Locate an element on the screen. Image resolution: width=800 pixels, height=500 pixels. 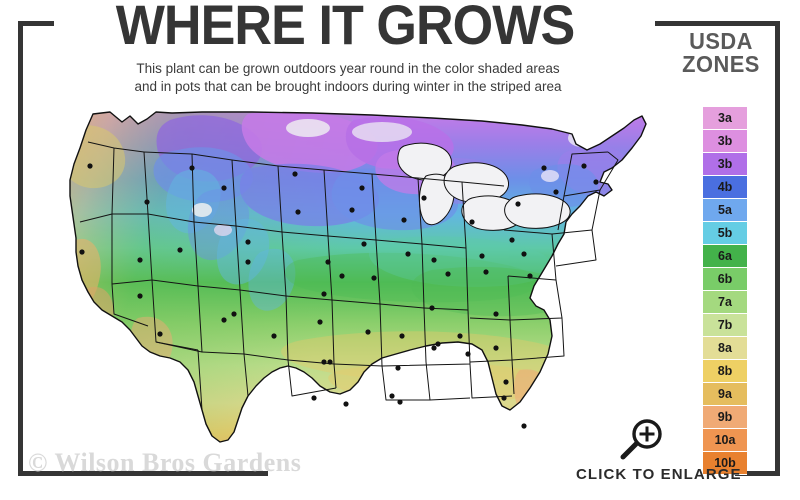
legend-swatch-7b-9: 7b is located at coordinates (725, 325).